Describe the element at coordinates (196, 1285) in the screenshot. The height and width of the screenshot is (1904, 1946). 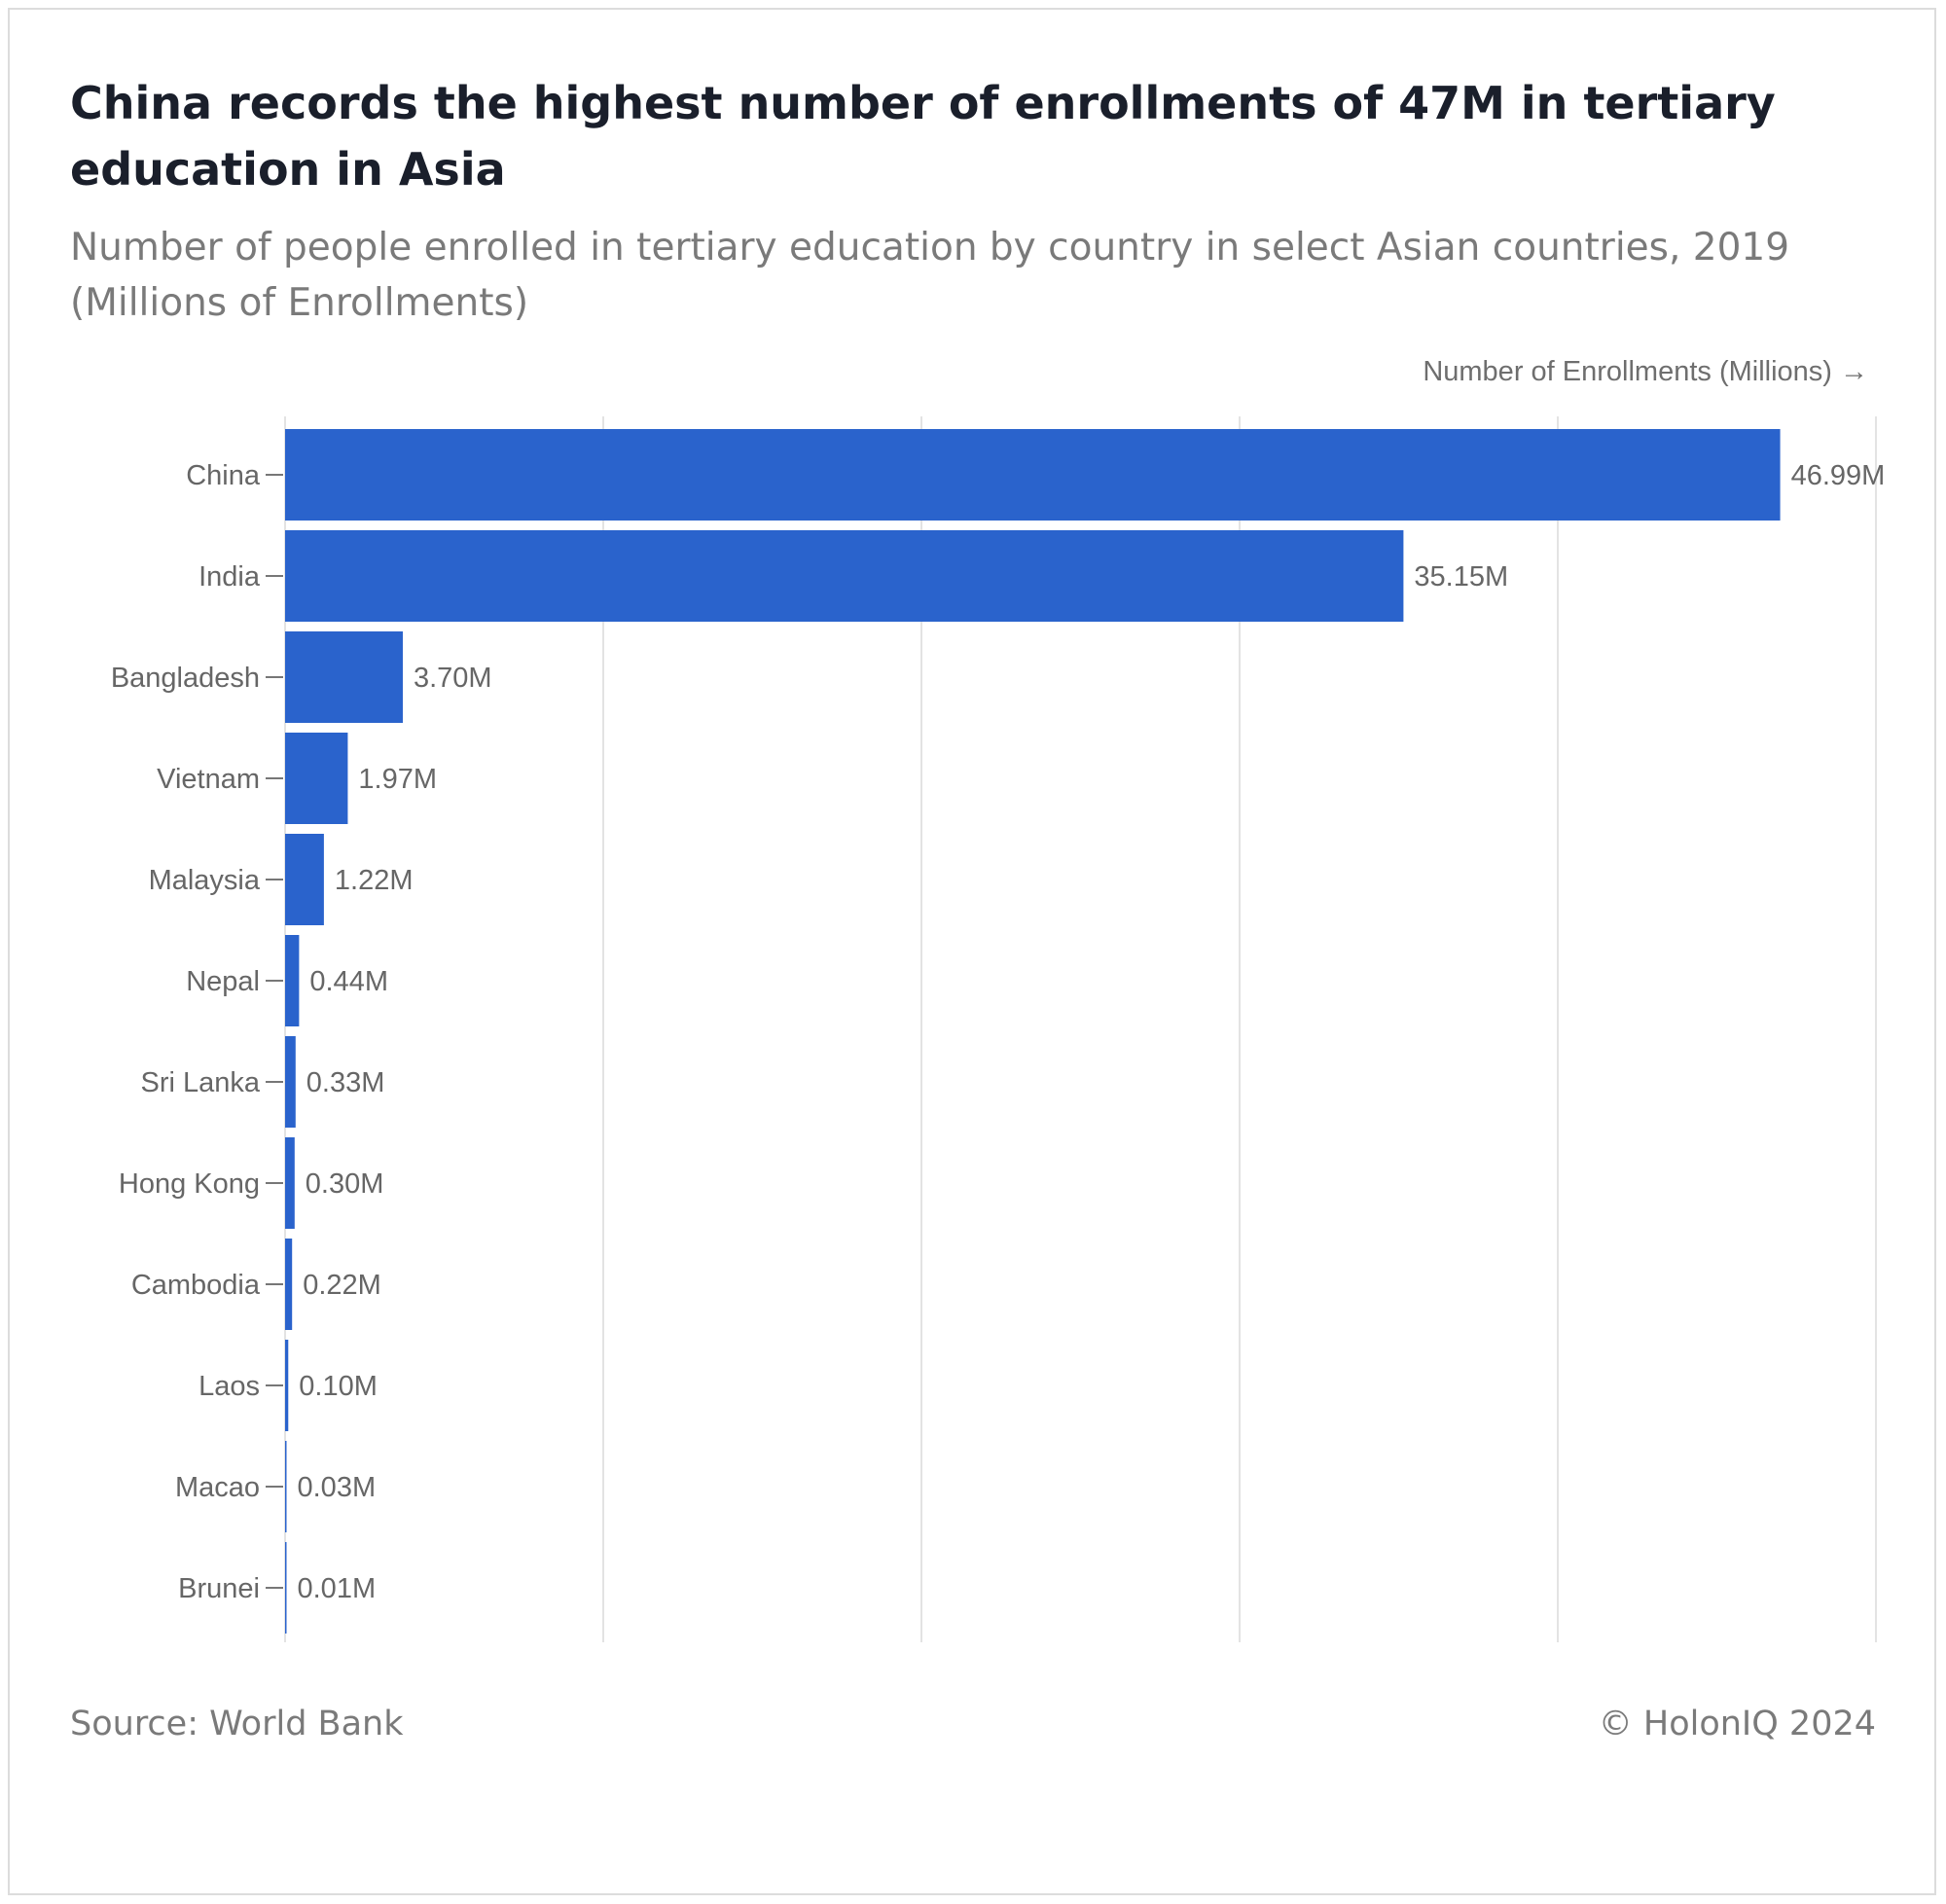
I see `y-tick-label: Cambodia` at that location.